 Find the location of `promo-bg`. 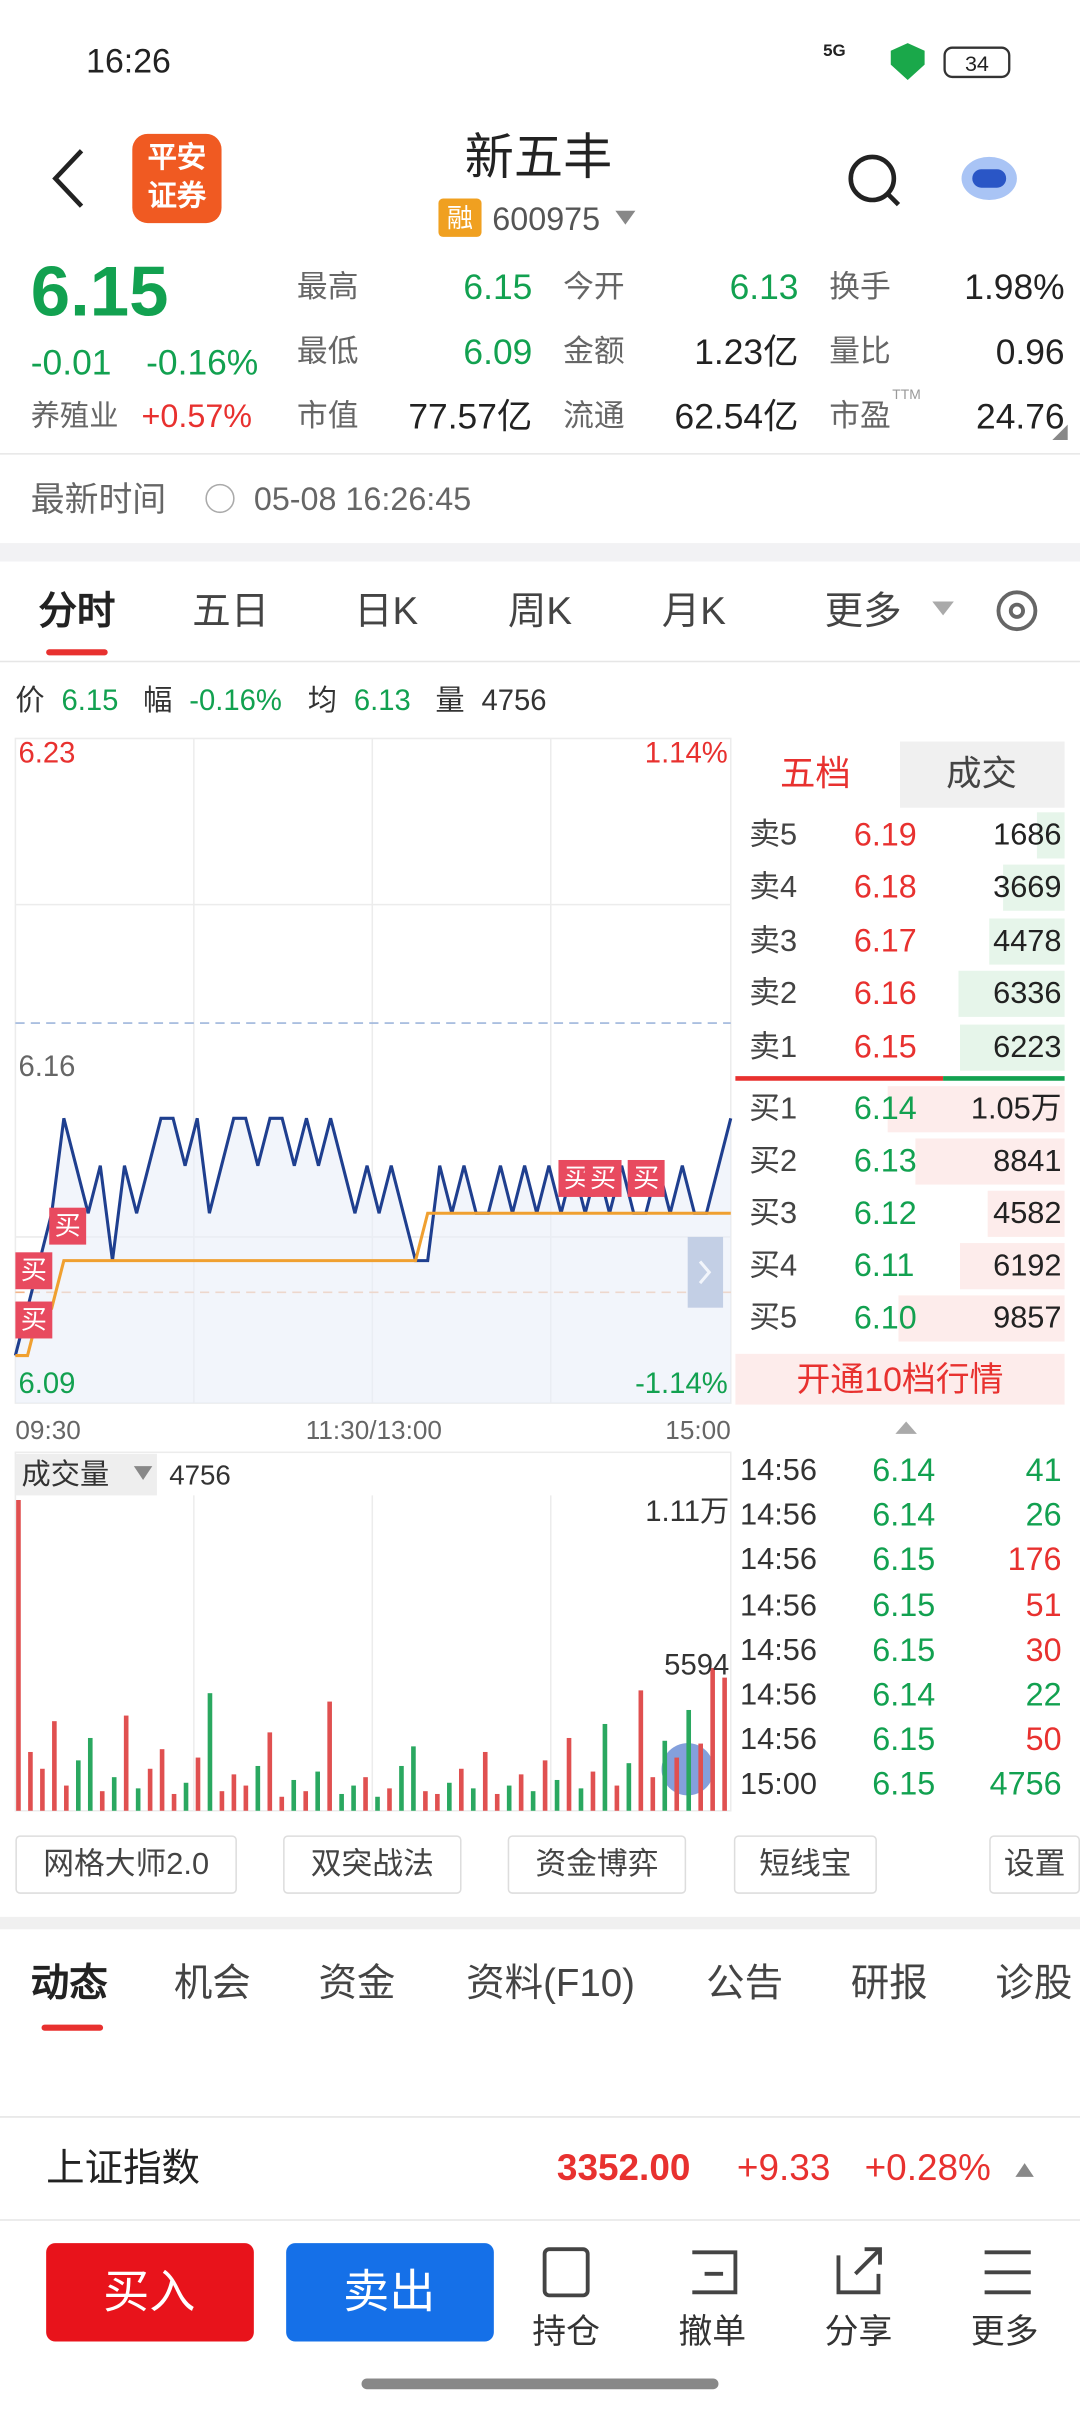

promo-bg is located at coordinates (900, 1379).